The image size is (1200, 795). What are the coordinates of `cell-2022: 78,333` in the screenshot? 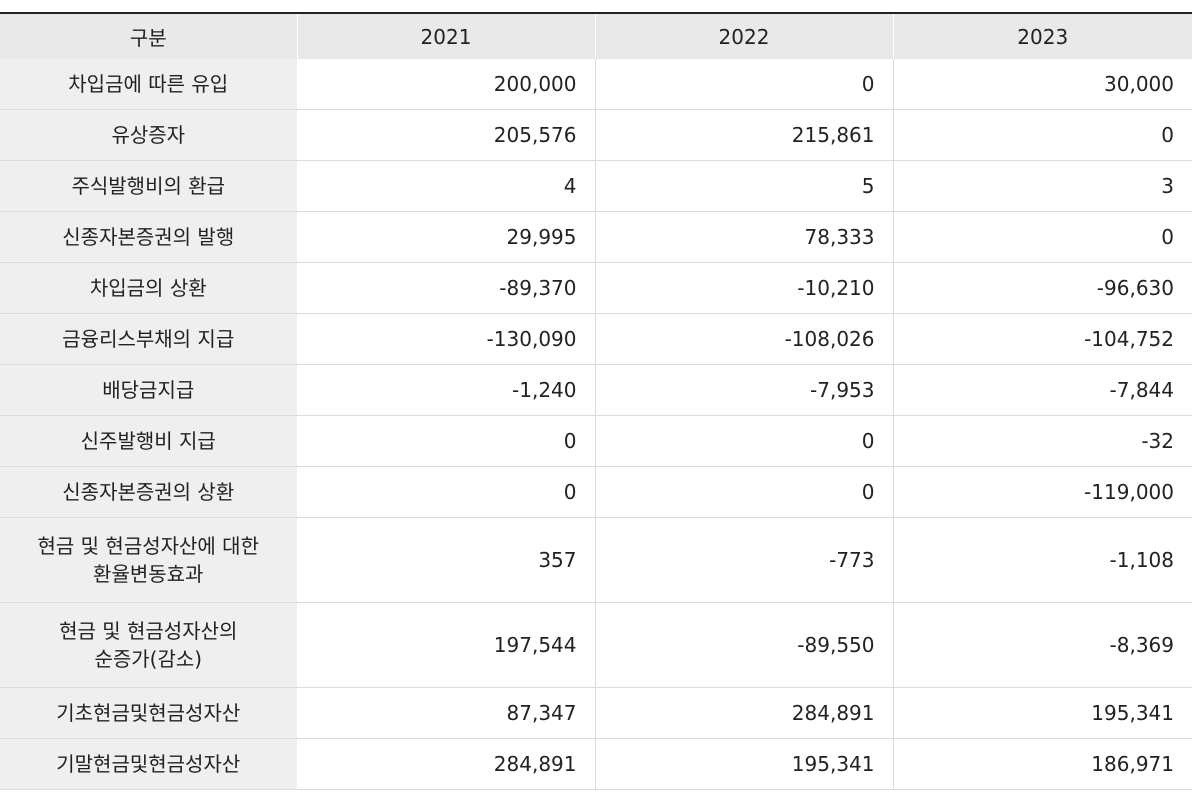 It's located at (744, 237).